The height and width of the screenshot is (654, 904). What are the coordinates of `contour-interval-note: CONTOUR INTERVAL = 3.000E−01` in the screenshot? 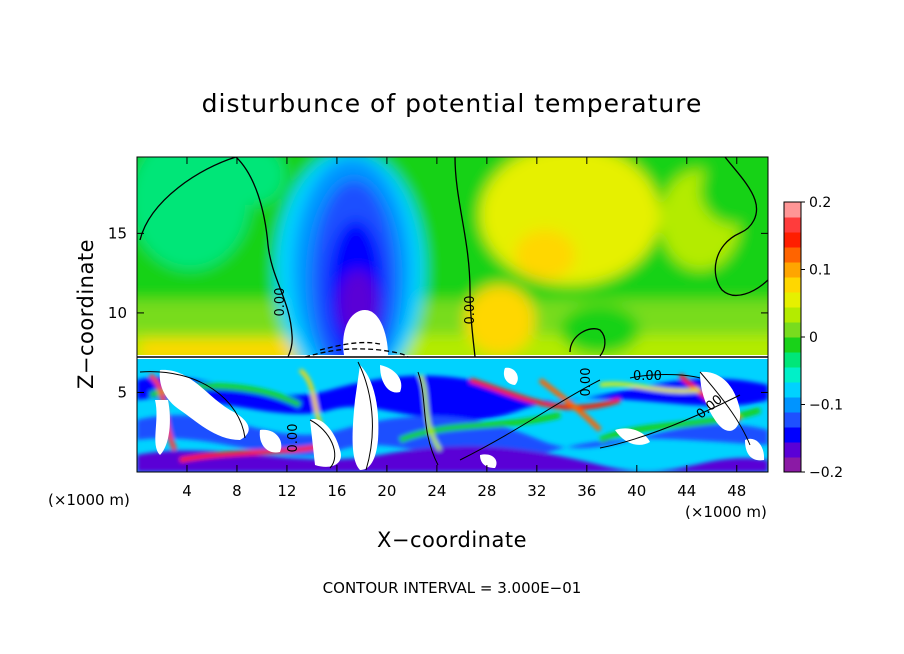 It's located at (452, 588).